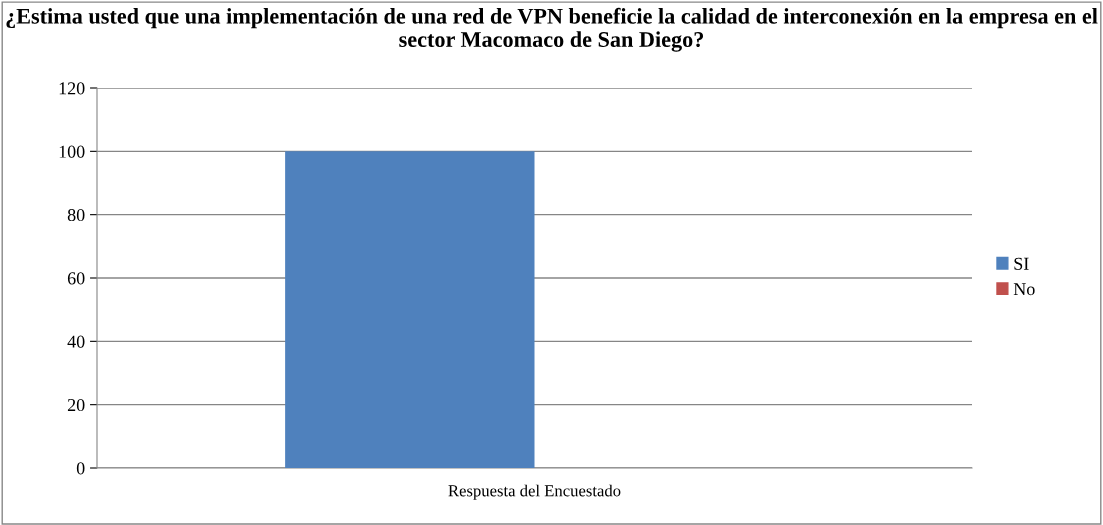  I want to click on y-tick-label: 80, so click(76, 215).